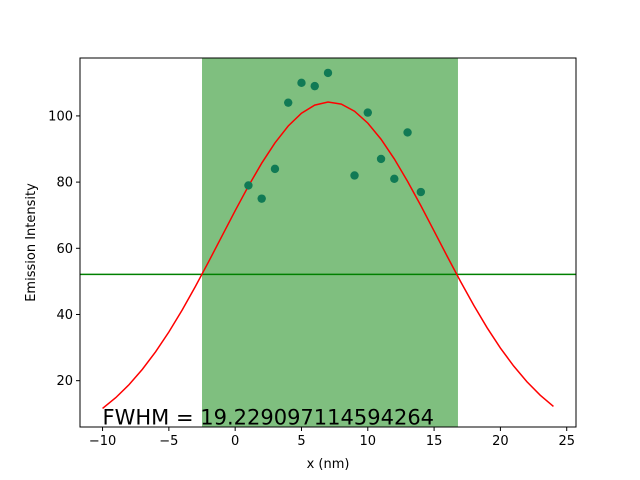  I want to click on x-tick-label: 0, so click(235, 441).